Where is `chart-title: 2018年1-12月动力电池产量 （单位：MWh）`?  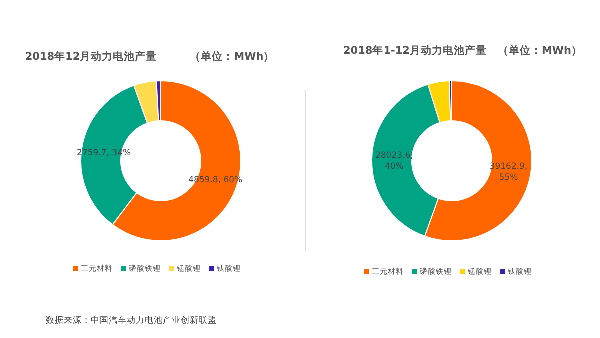 chart-title: 2018年1-12月动力电池产量 （单位：MWh） is located at coordinates (463, 50).